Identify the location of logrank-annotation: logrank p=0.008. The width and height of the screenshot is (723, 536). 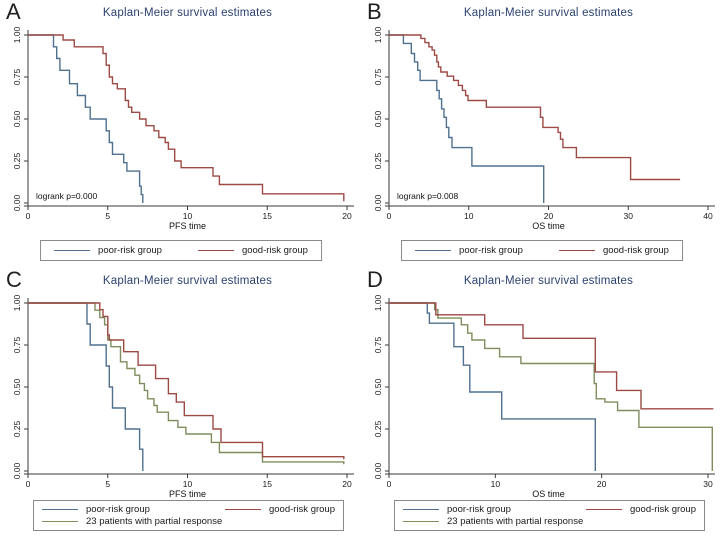
(428, 196).